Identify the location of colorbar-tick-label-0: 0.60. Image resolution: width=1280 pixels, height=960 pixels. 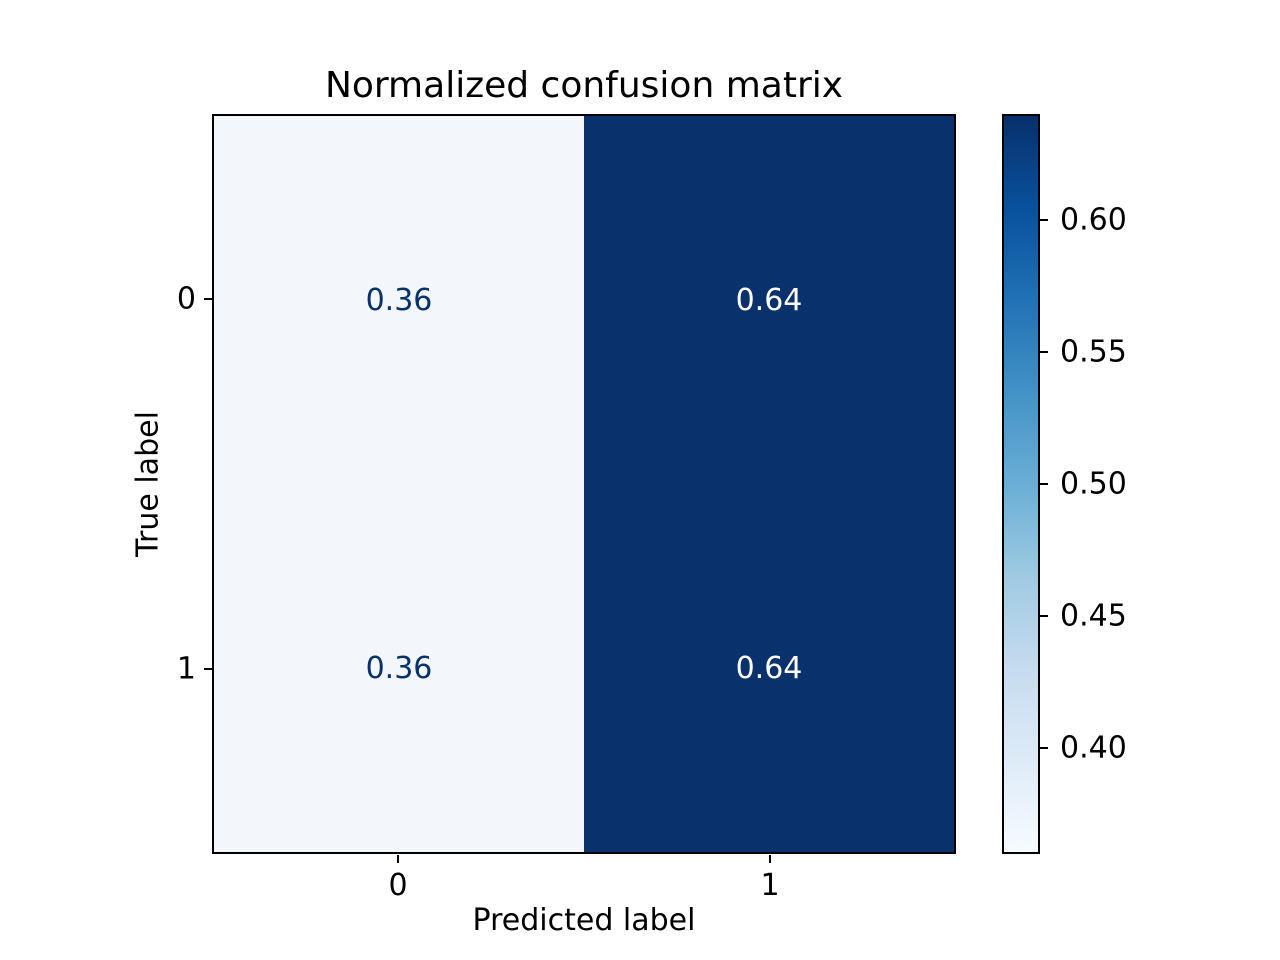
(1093, 220).